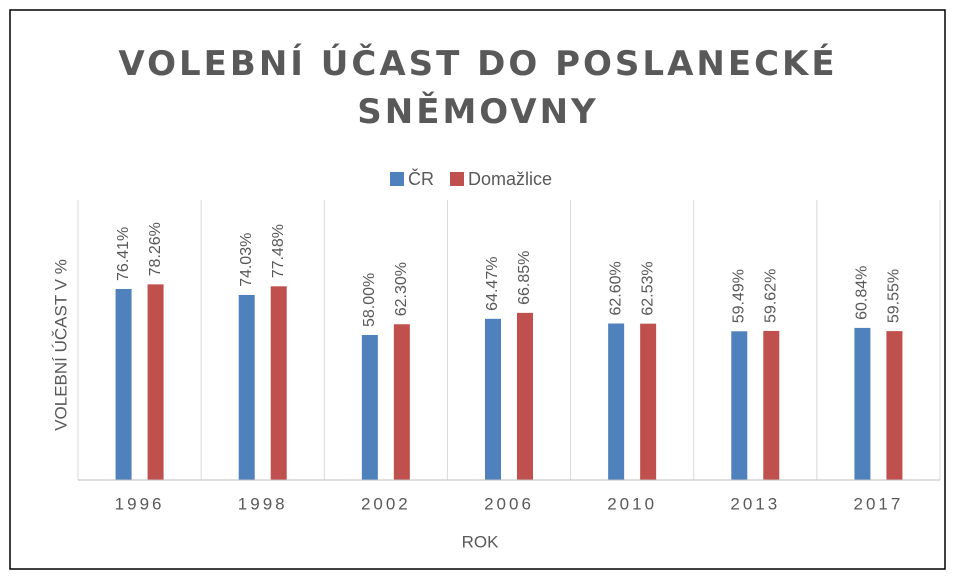 Image resolution: width=956 pixels, height=580 pixels. What do you see at coordinates (894, 296) in the screenshot?
I see `value-label: 59.55%` at bounding box center [894, 296].